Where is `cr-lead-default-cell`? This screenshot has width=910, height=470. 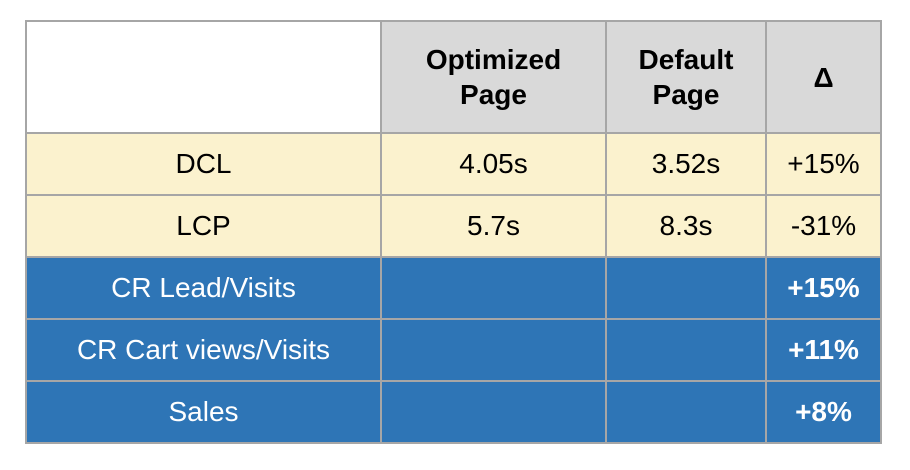
cr-lead-default-cell is located at coordinates (686, 288).